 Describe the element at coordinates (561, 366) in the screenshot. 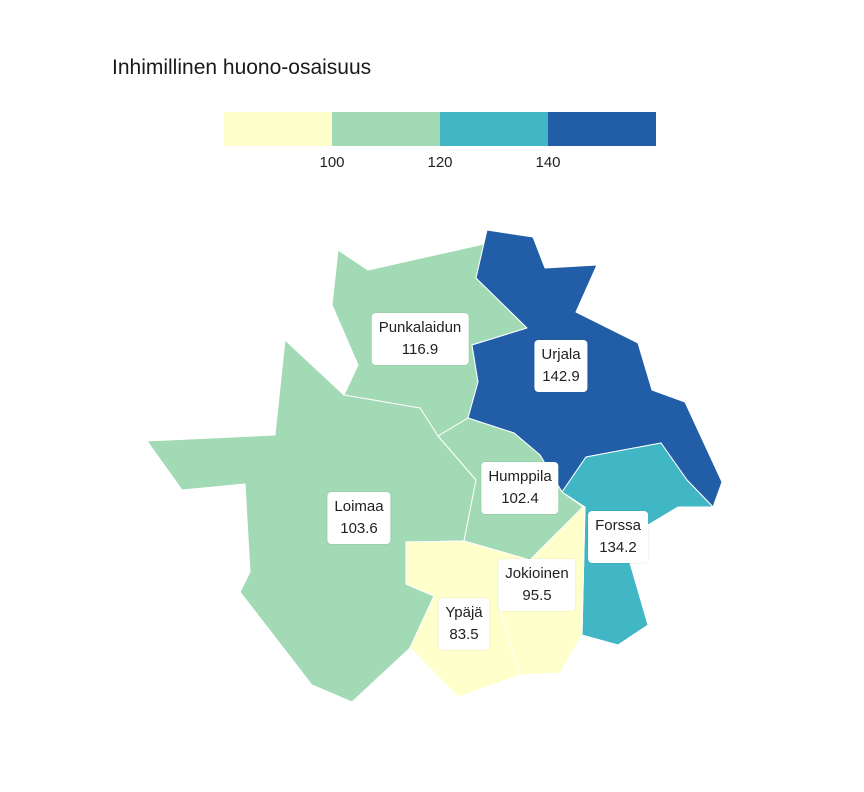

I see `label-urjala: Urjala 142.9` at that location.